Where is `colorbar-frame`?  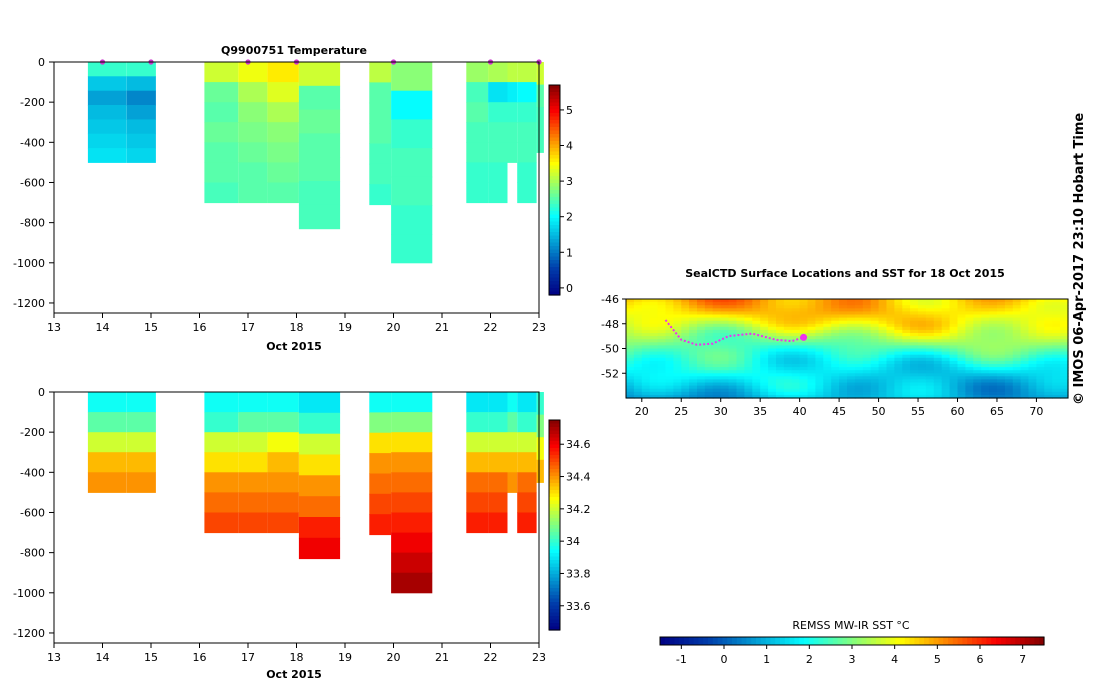
colorbar-frame is located at coordinates (554, 190).